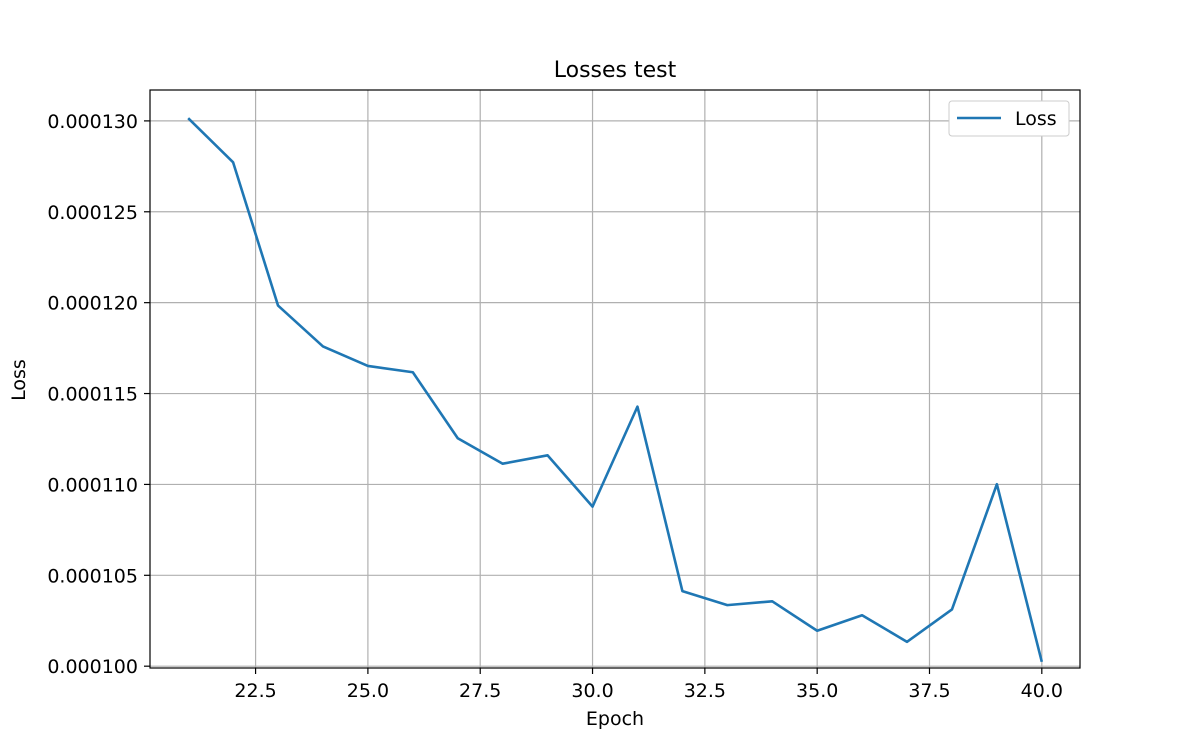 Image resolution: width=1200 pixels, height=750 pixels. I want to click on x-tick-label: 22.5, so click(255, 691).